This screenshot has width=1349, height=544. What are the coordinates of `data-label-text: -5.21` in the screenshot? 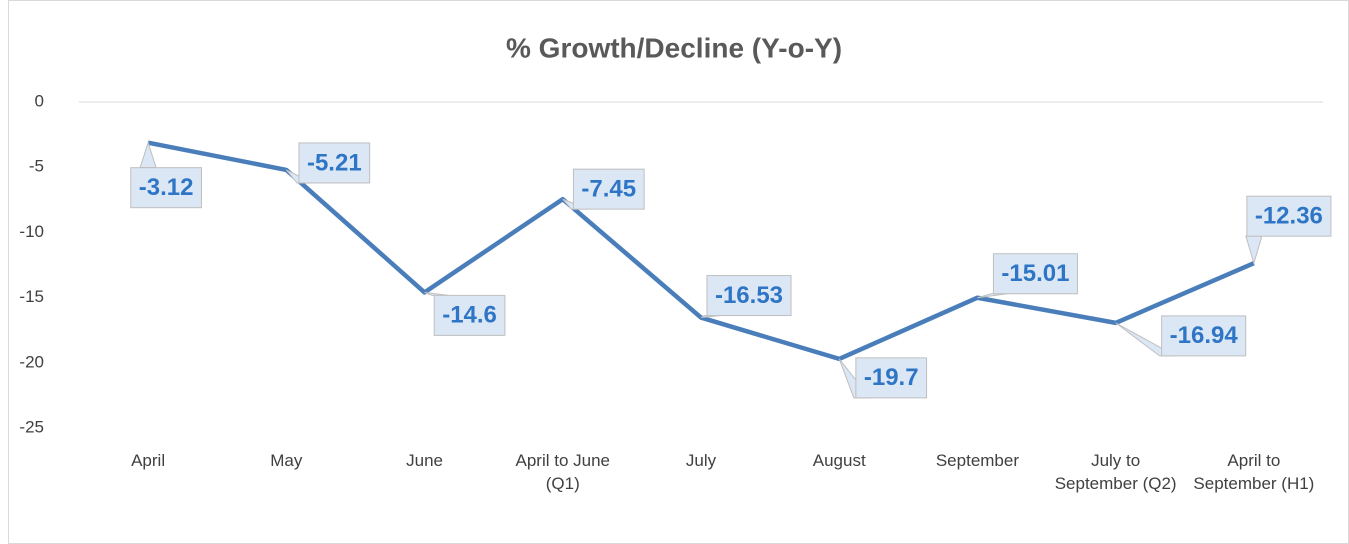 It's located at (334, 162).